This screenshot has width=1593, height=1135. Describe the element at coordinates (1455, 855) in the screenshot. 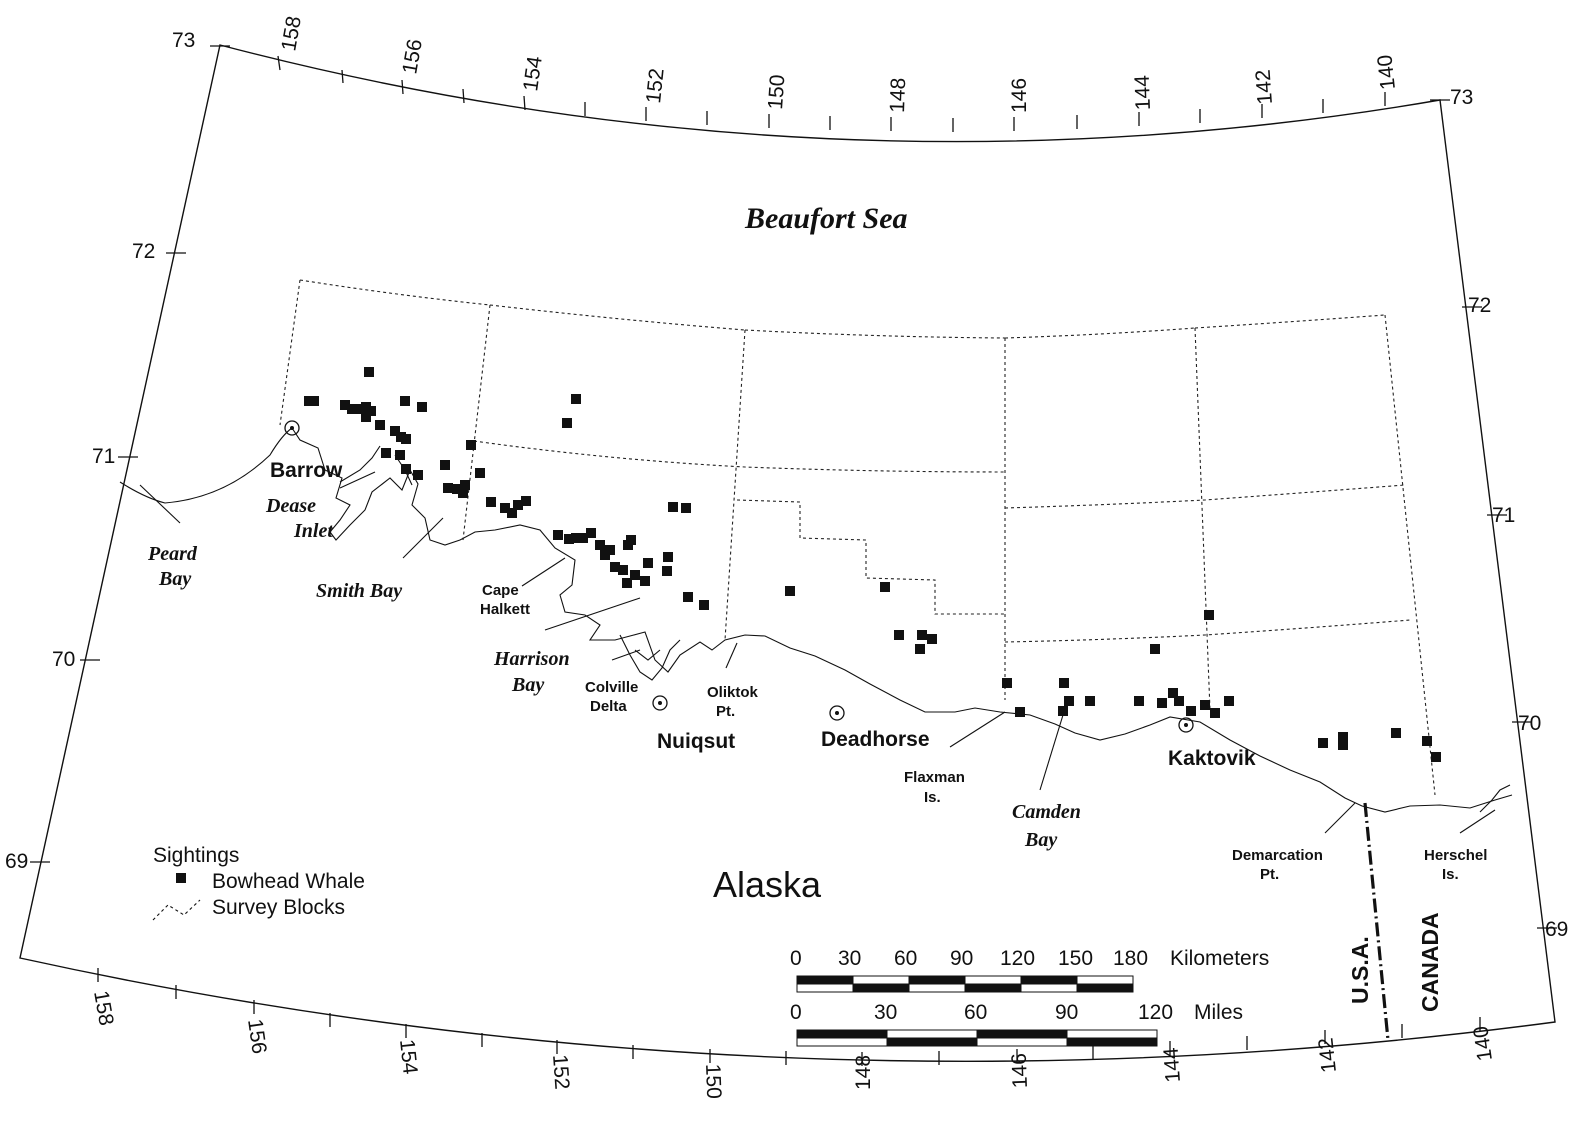

I see `feature-label: Herschel` at that location.